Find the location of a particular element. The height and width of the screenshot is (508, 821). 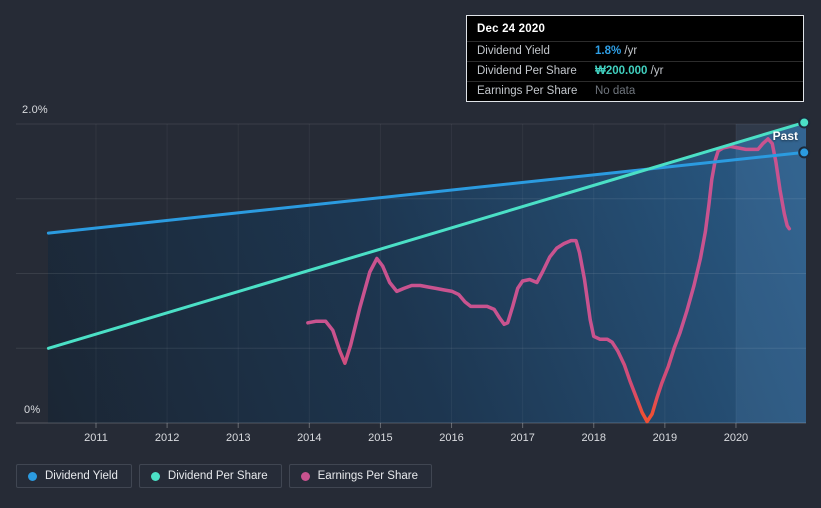

y-axis-label-top: 2.0% is located at coordinates (35, 110).